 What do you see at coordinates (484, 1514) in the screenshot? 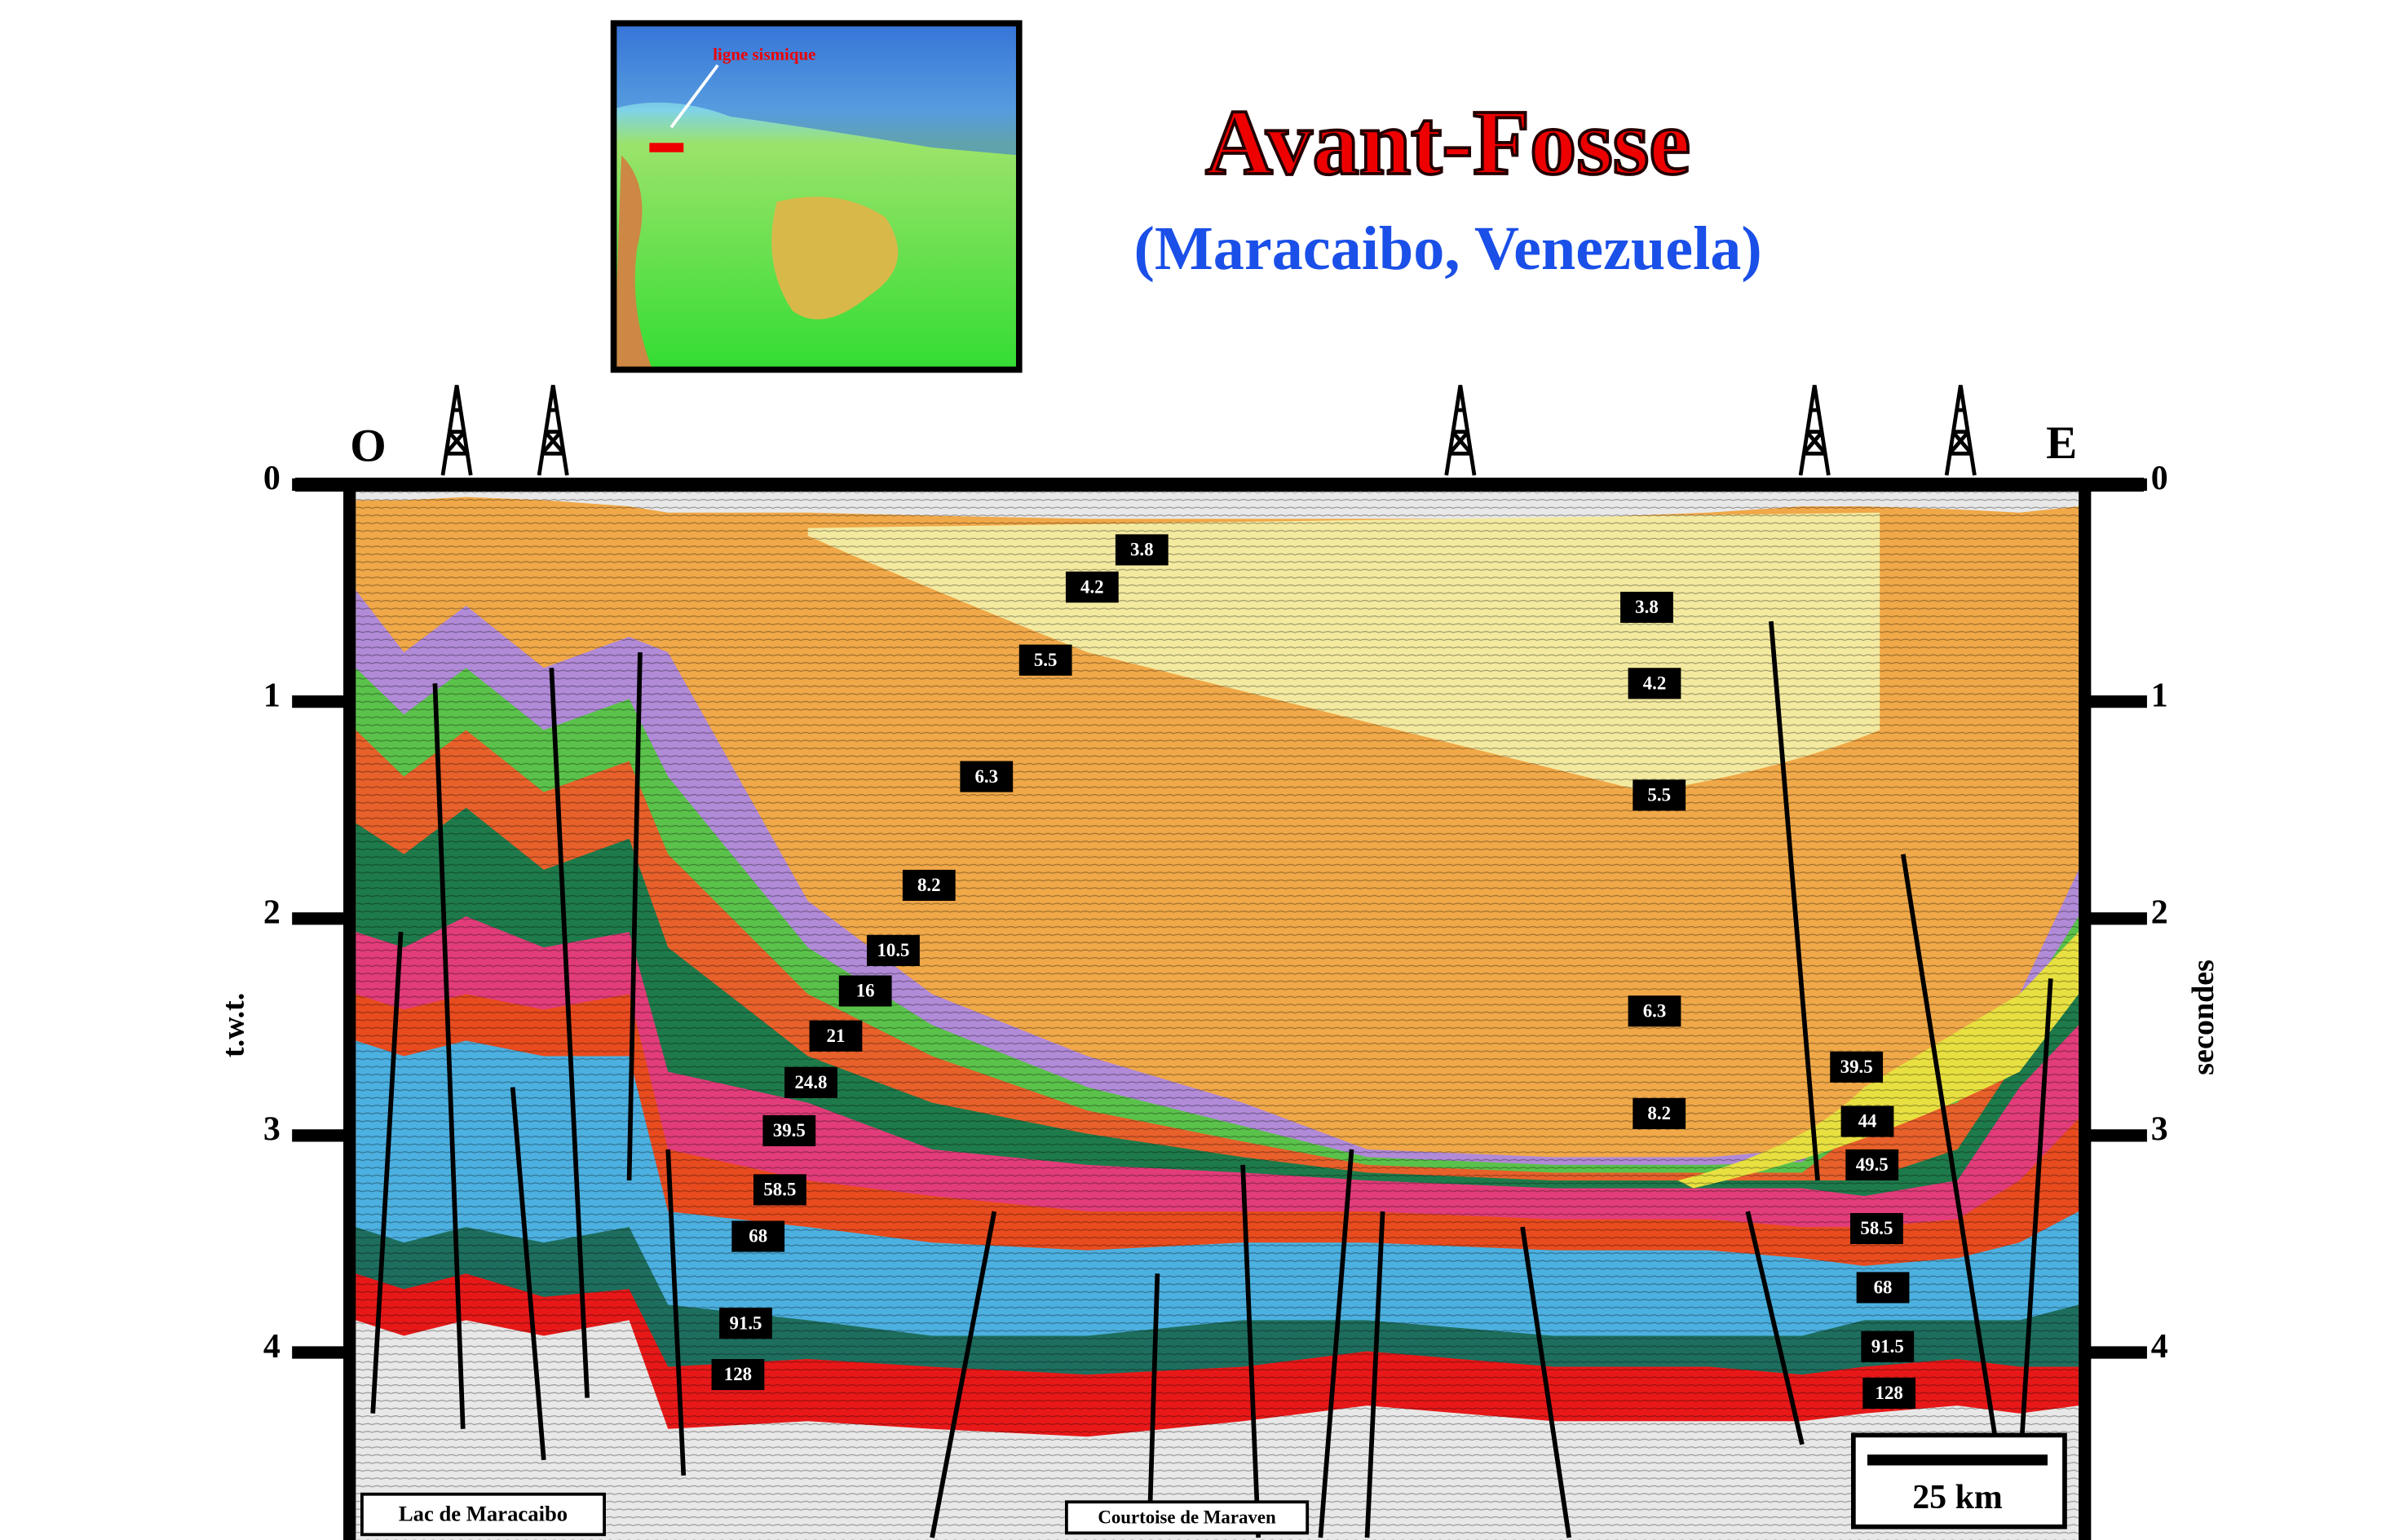
I see `location-label: Lac de Maracaibo` at bounding box center [484, 1514].